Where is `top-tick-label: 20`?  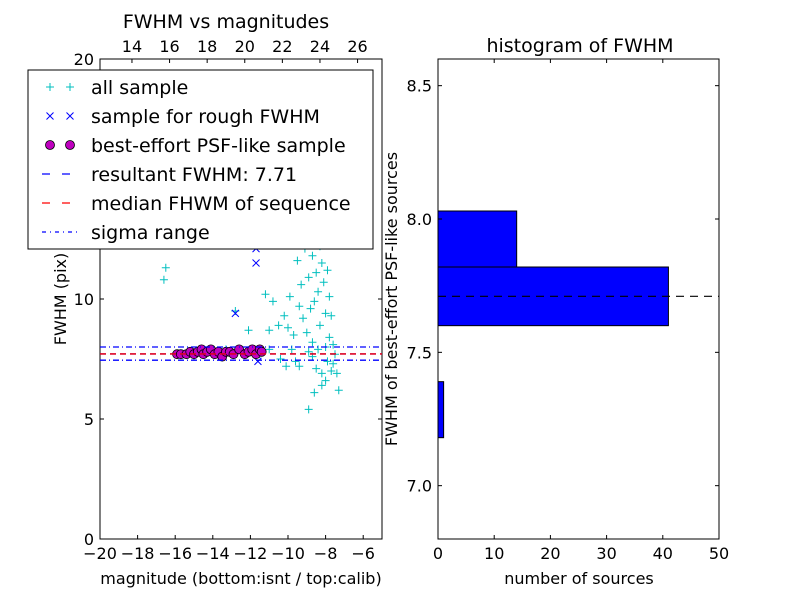
top-tick-label: 20 is located at coordinates (245, 46).